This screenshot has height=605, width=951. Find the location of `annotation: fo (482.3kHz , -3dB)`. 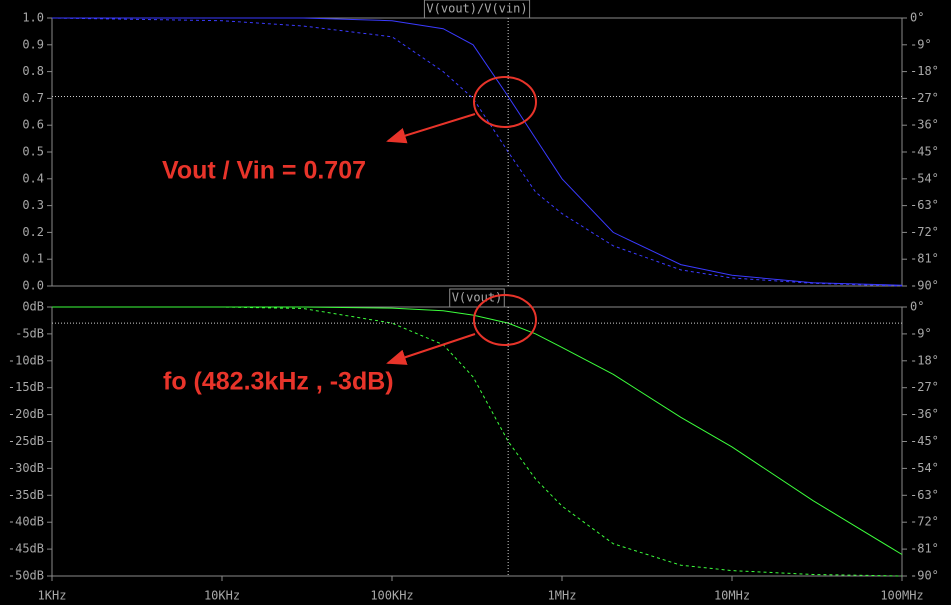

annotation: fo (482.3kHz , -3dB) is located at coordinates (278, 382).